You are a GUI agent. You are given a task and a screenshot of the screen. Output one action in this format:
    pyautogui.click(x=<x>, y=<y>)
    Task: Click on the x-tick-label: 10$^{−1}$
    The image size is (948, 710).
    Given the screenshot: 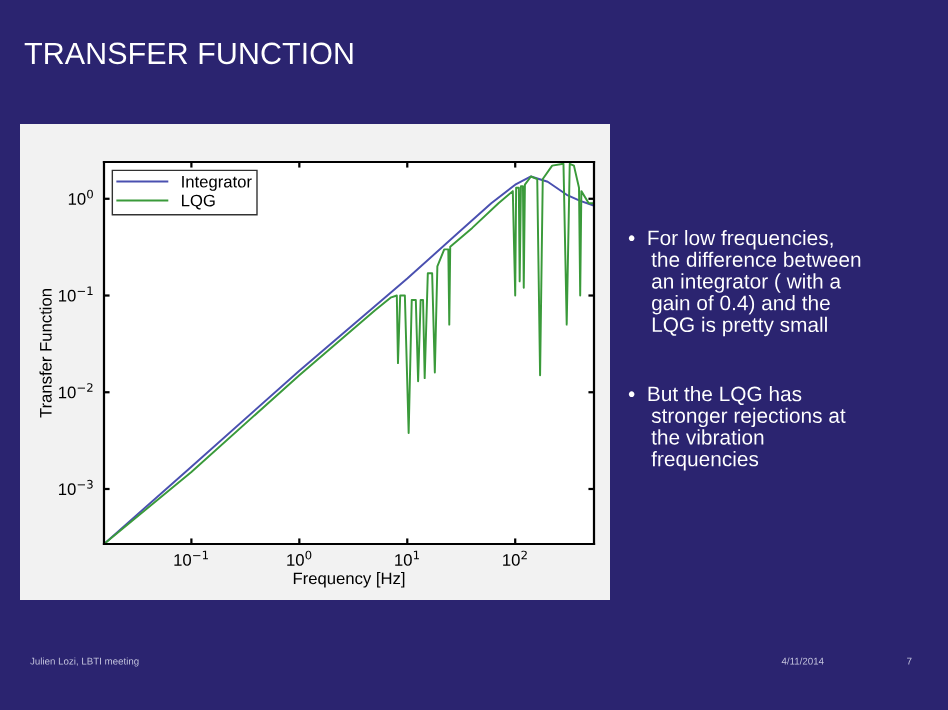 What is the action you would take?
    pyautogui.click(x=191, y=558)
    